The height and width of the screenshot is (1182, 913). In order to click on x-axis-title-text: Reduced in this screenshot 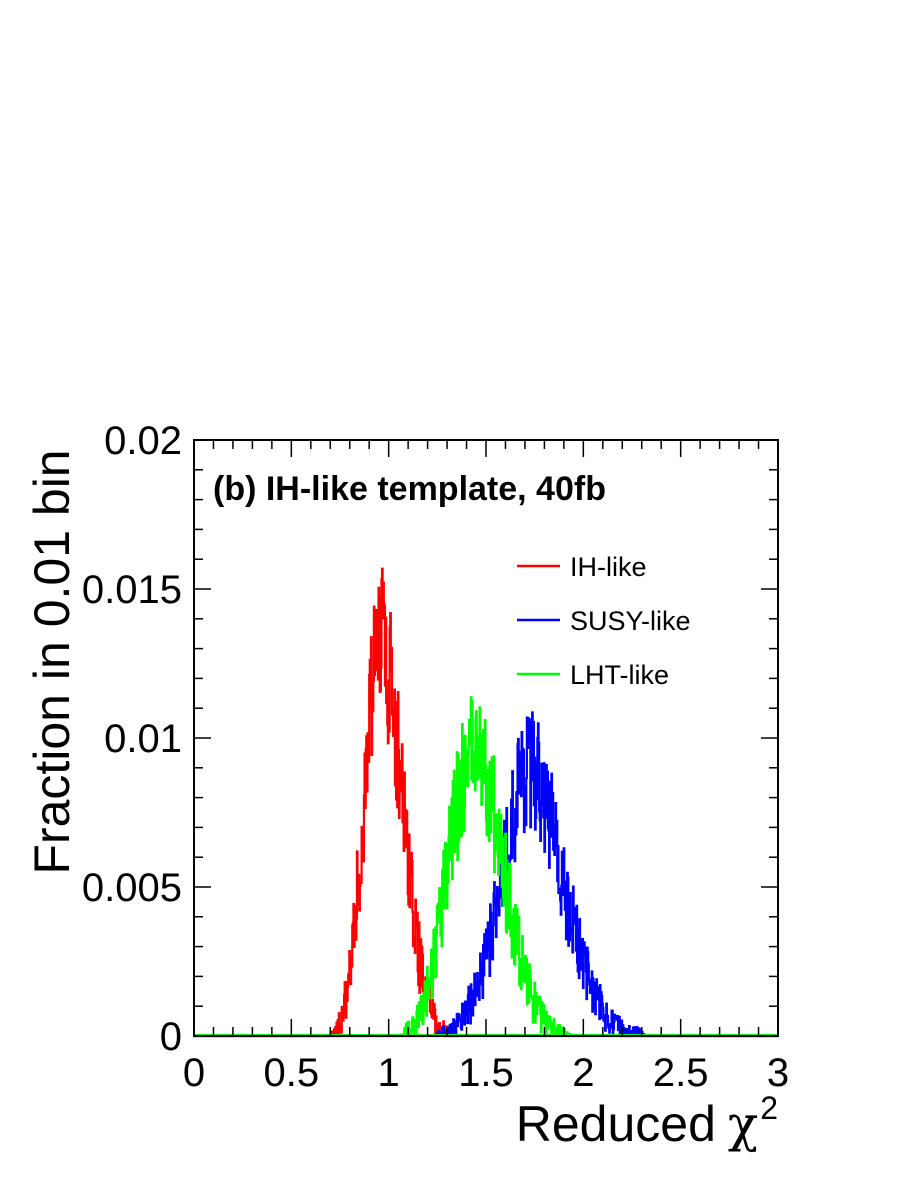, I will do `click(616, 1124)`.